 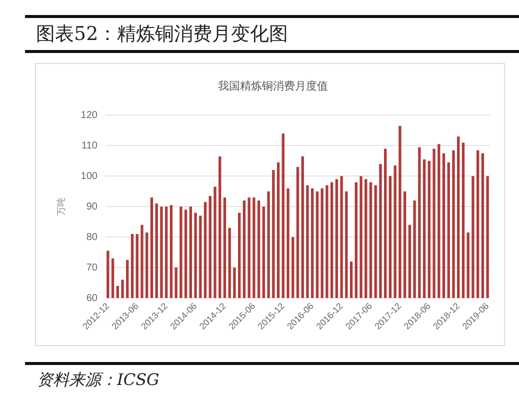 What do you see at coordinates (89, 176) in the screenshot?
I see `y-tick-label: 100` at bounding box center [89, 176].